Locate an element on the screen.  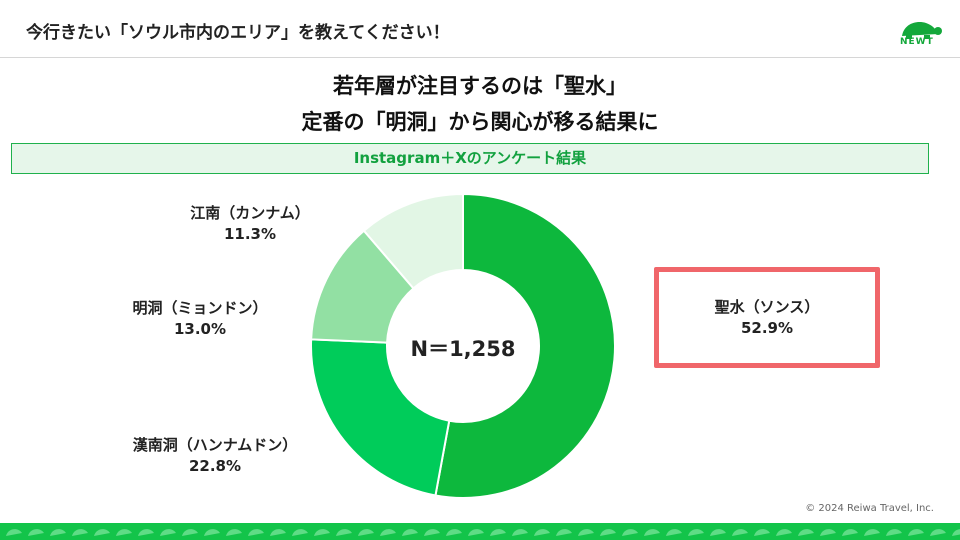
chart-center-label: N＝1,258 is located at coordinates (463, 349).